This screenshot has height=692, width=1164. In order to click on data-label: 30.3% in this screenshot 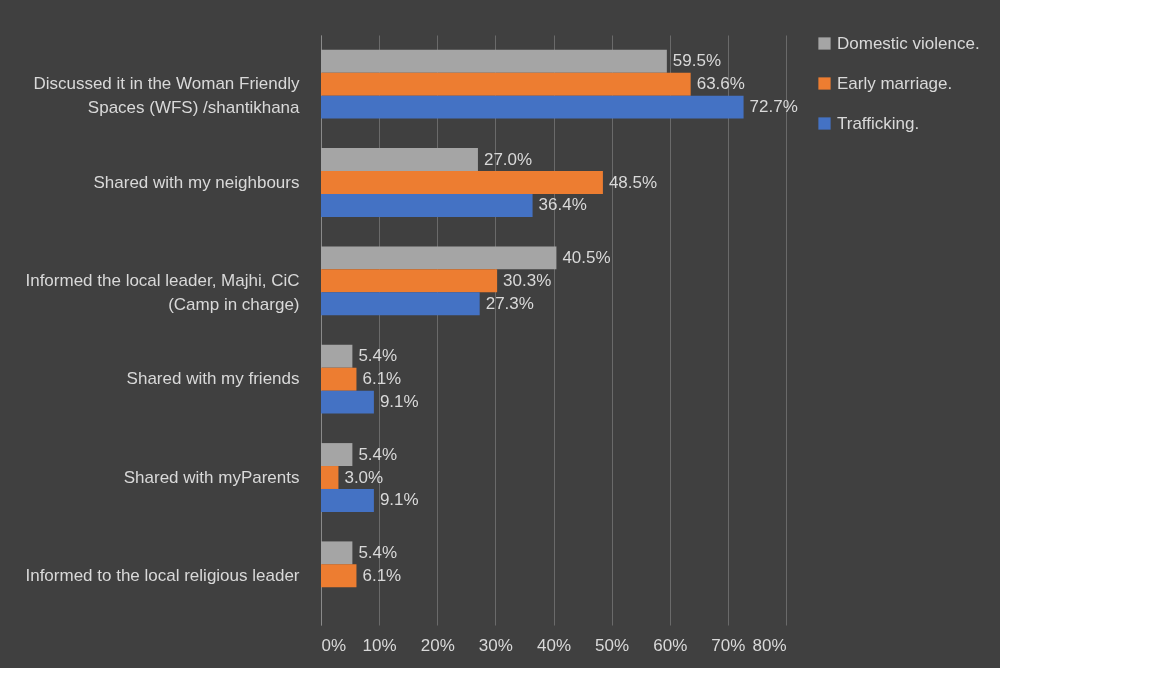, I will do `click(527, 280)`.